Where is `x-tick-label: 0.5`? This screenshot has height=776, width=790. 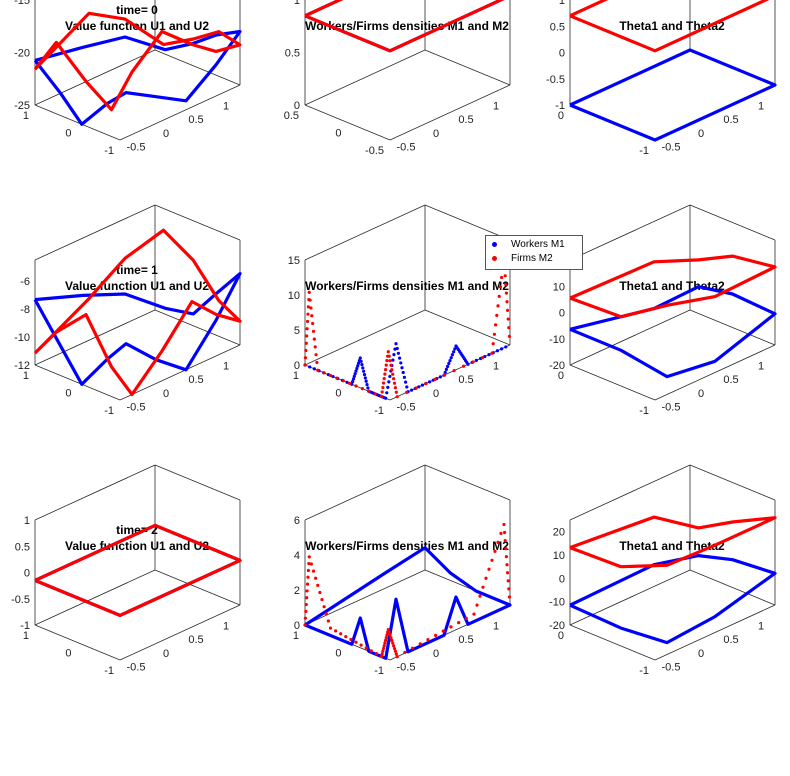
x-tick-label: 0.5 is located at coordinates (465, 120).